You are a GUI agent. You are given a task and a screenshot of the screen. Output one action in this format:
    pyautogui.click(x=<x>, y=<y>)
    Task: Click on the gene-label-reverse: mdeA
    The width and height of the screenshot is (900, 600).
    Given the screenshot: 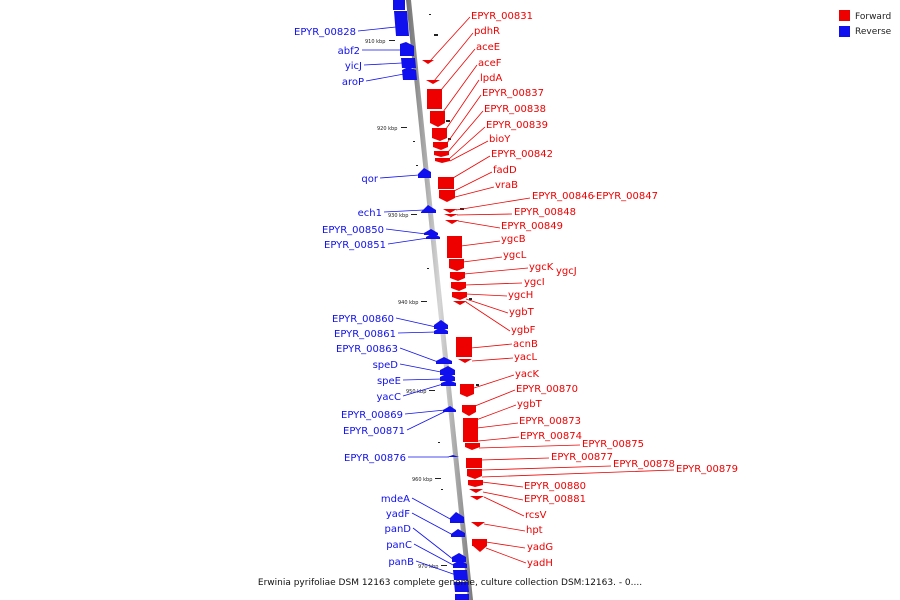 What is the action you would take?
    pyautogui.click(x=395, y=499)
    